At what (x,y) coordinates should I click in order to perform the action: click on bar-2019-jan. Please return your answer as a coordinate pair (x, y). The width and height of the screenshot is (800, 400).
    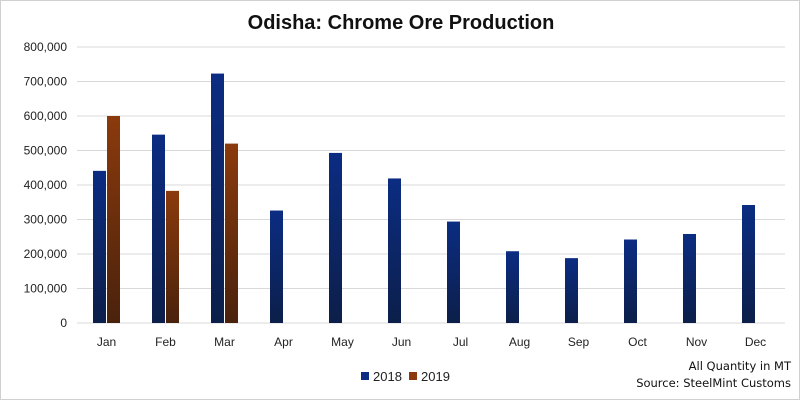
    Looking at the image, I should click on (113, 219).